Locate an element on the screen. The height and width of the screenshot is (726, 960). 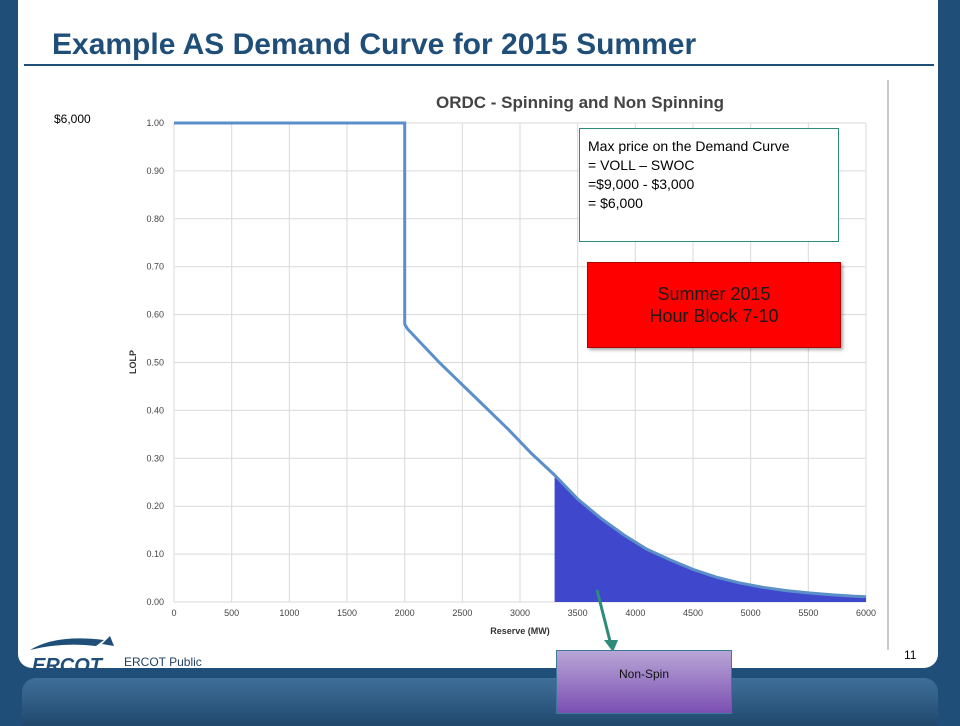
logo-arrow is located at coordinates (108, 641).